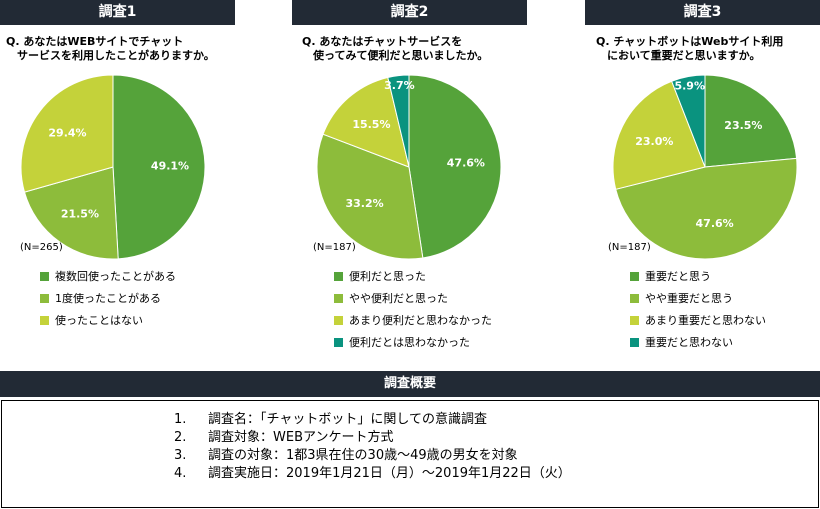  I want to click on survey-1-pie-chart: 49.1% 21.5% 29.4%, so click(113, 167).